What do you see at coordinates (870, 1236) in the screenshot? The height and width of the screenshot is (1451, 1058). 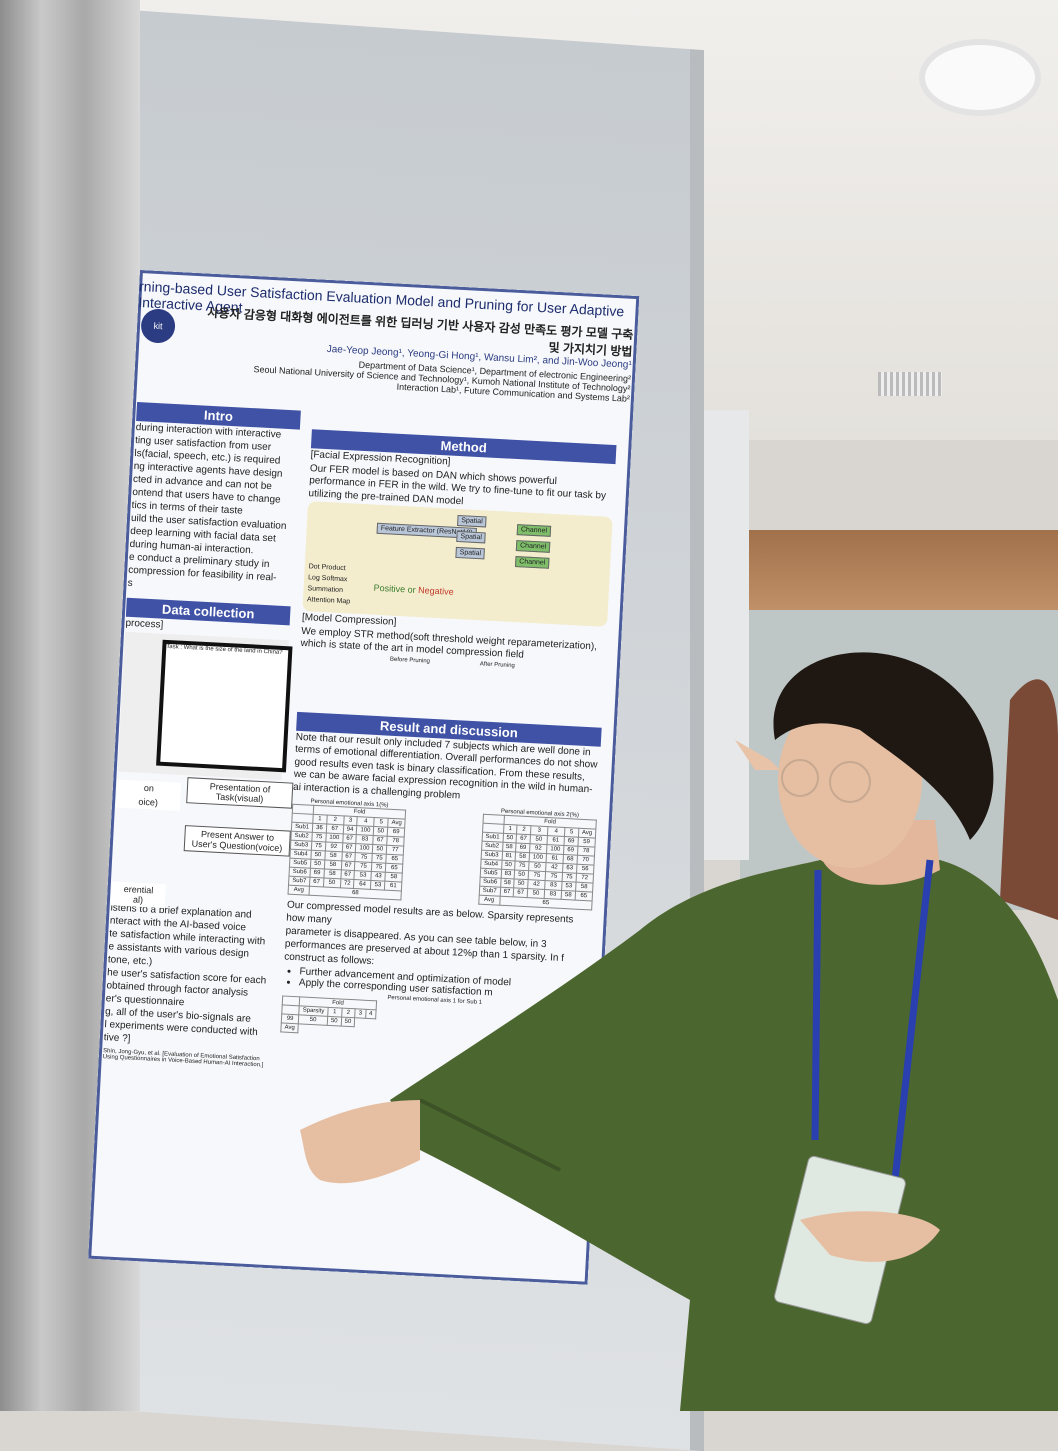 I see `gesturing-hand` at bounding box center [870, 1236].